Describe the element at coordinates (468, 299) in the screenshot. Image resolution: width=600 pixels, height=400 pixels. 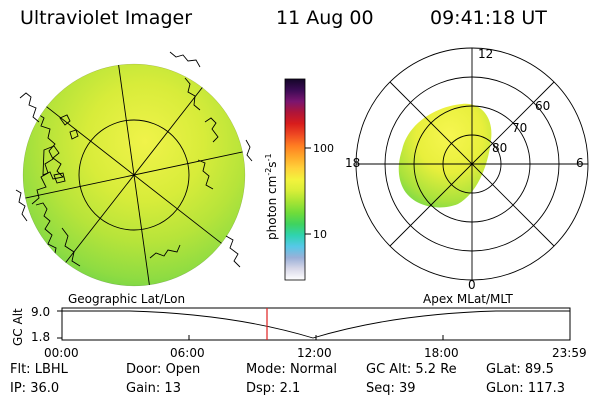
I see `apex-caption: Apex MLat/MLT` at that location.